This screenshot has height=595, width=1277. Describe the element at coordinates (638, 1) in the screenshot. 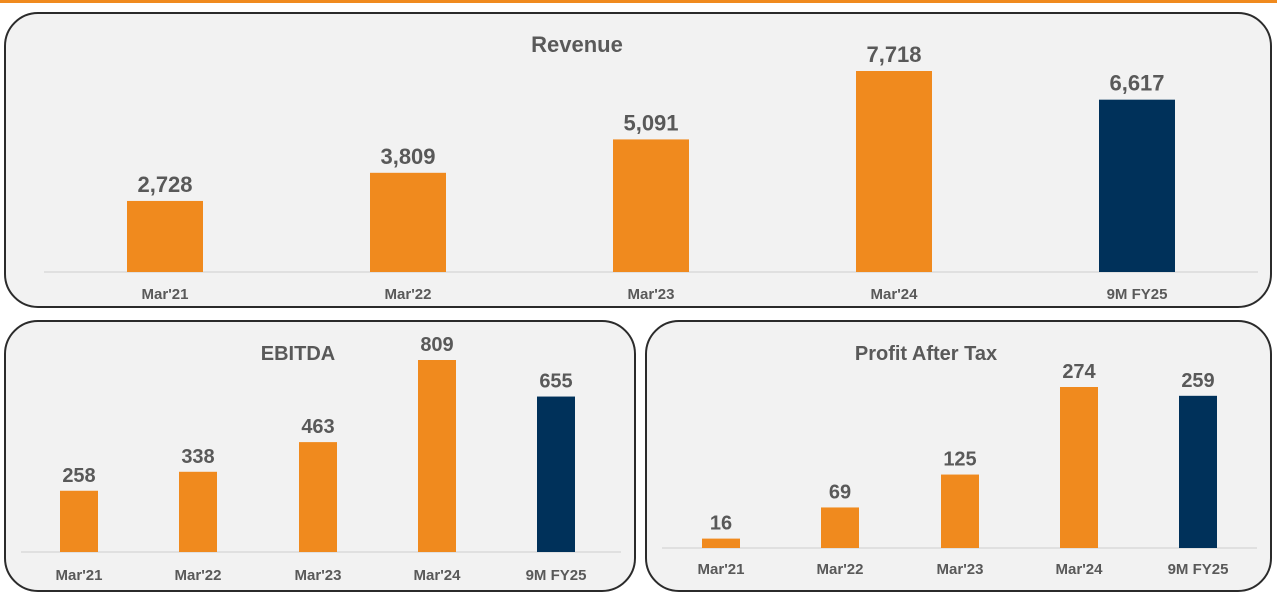

I see `top-accent-rule` at that location.